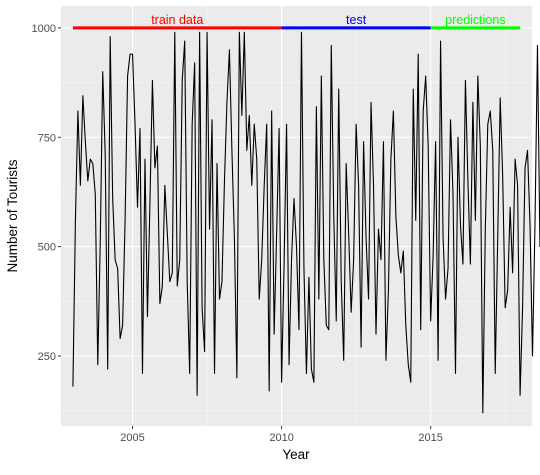 The width and height of the screenshot is (540, 475). I want to click on y-tick-label: 500, so click(47, 248).